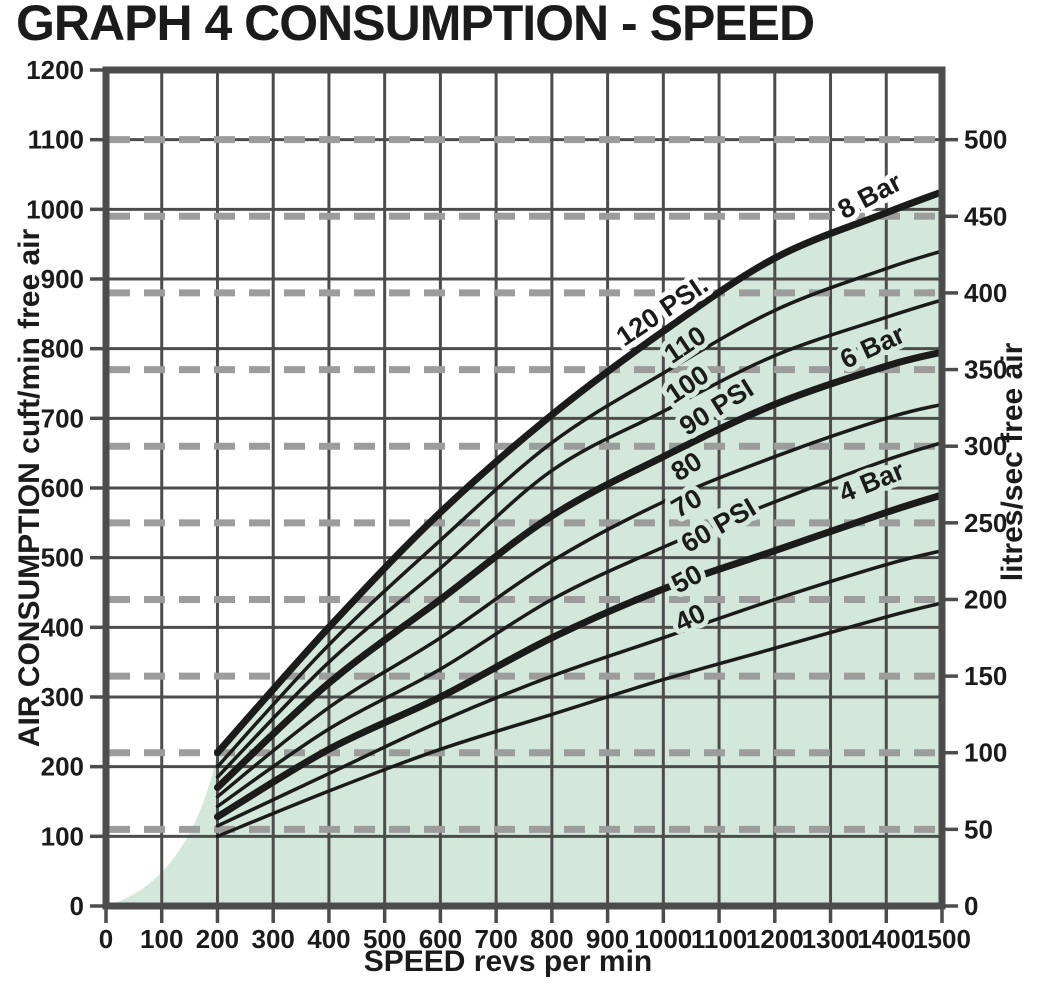 The height and width of the screenshot is (994, 1040). Describe the element at coordinates (831, 939) in the screenshot. I see `x-tick-label: 1300` at that location.